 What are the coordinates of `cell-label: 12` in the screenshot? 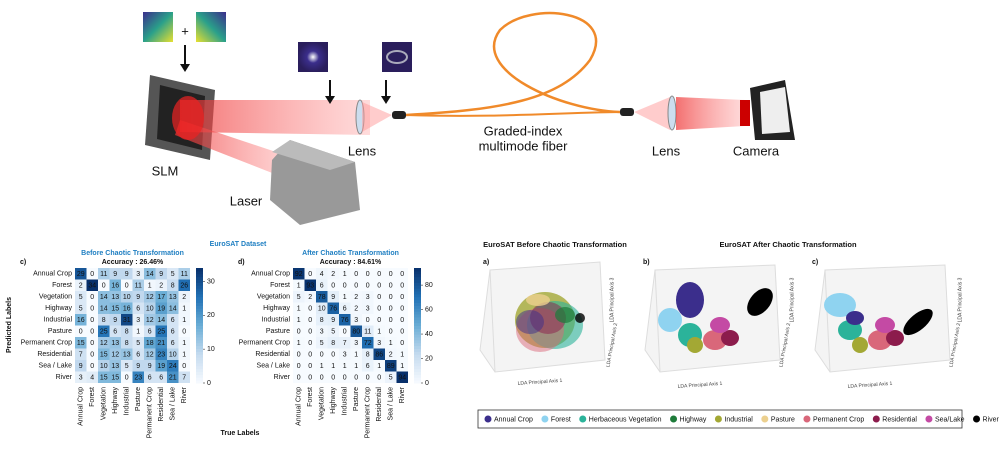 It's located at (150, 297).